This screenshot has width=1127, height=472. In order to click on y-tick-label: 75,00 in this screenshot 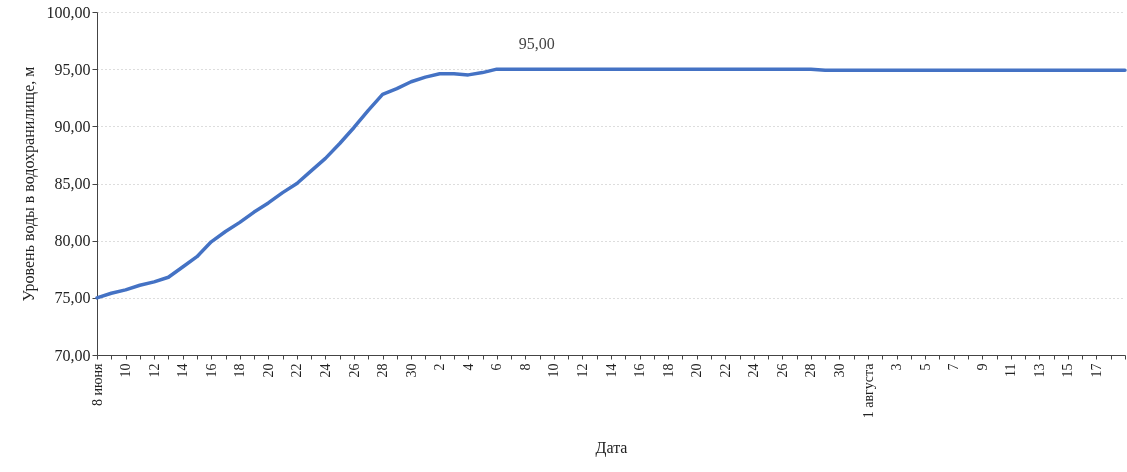, I will do `click(72, 298)`.